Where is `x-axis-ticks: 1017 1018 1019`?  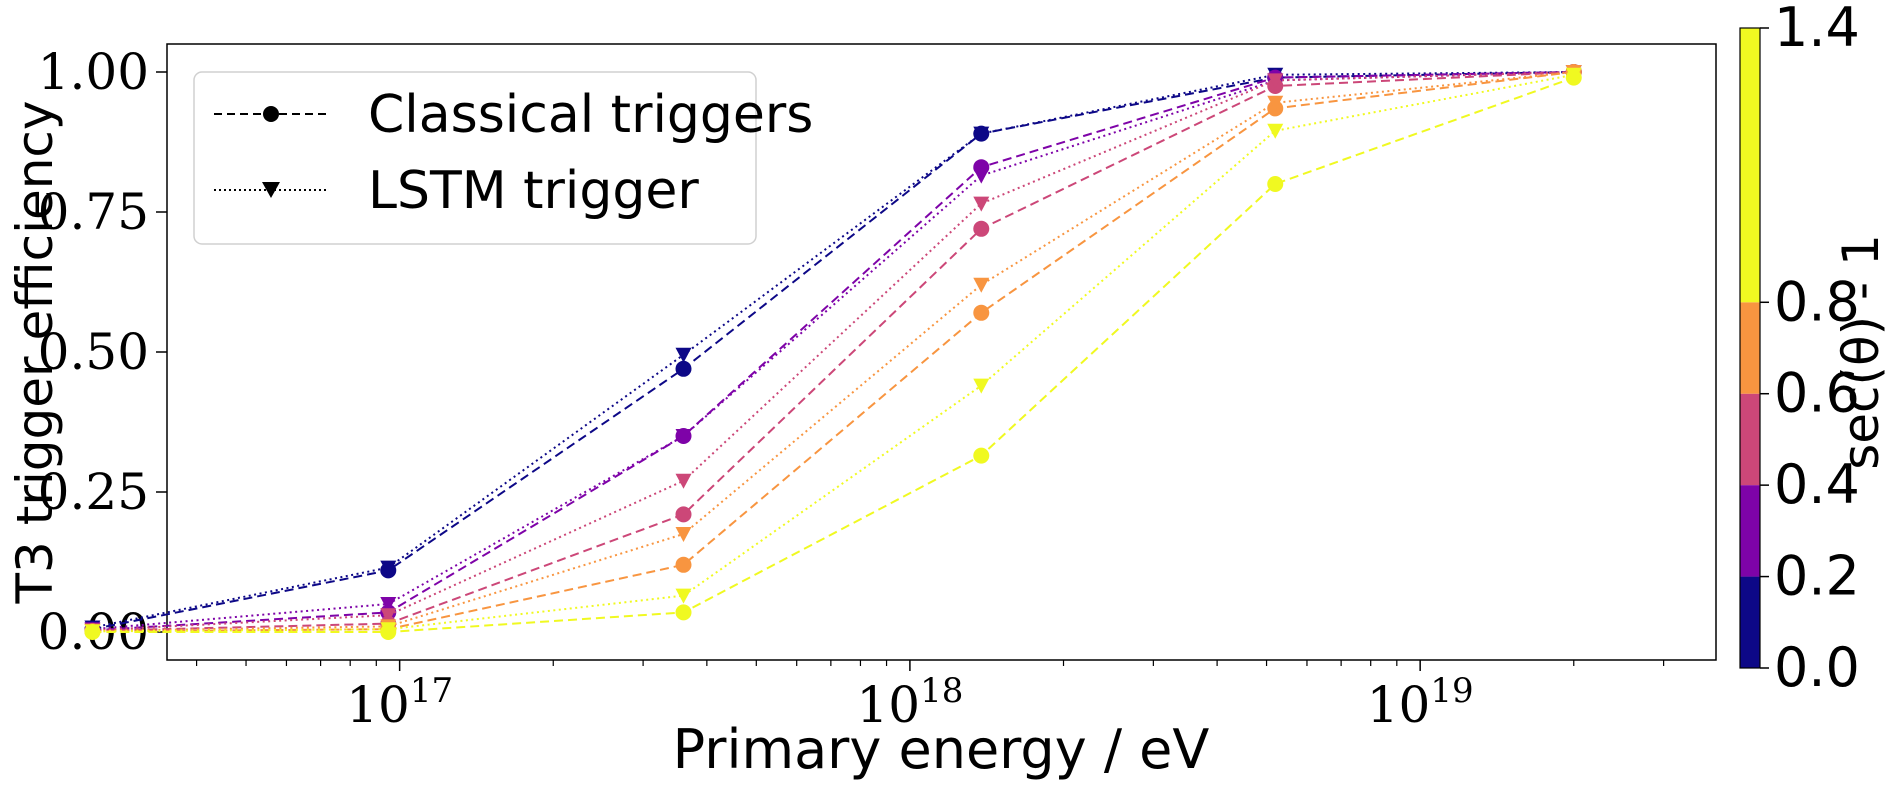
x-axis-ticks: 1017 1018 1019 is located at coordinates (910, 697).